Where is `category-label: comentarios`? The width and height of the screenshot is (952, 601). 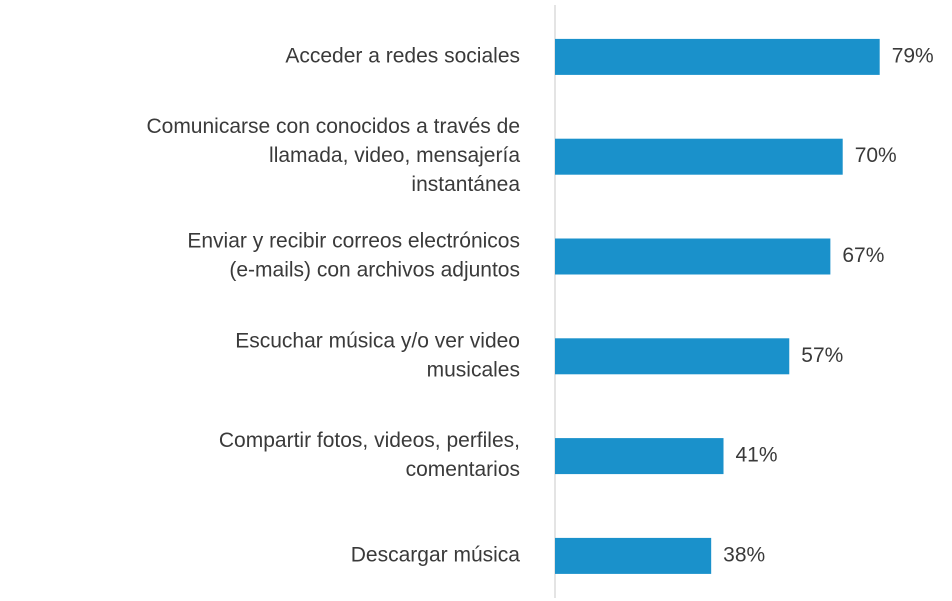 category-label: comentarios is located at coordinates (463, 469).